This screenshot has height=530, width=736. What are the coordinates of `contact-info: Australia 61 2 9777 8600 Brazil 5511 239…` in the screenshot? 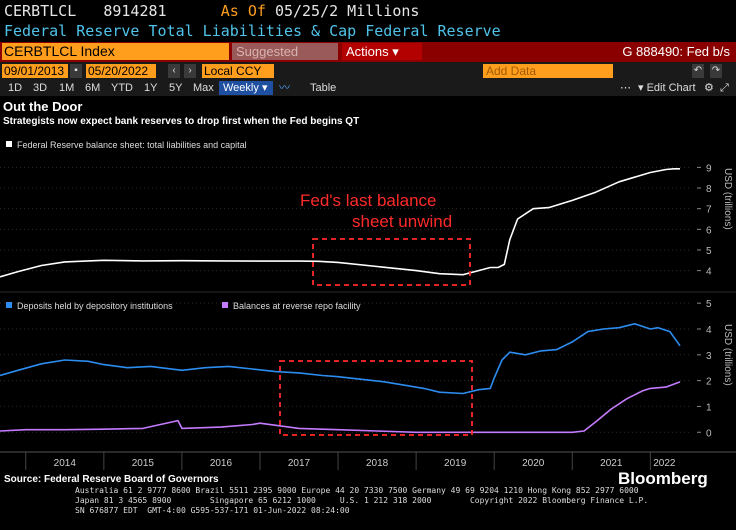 It's located at (361, 501).